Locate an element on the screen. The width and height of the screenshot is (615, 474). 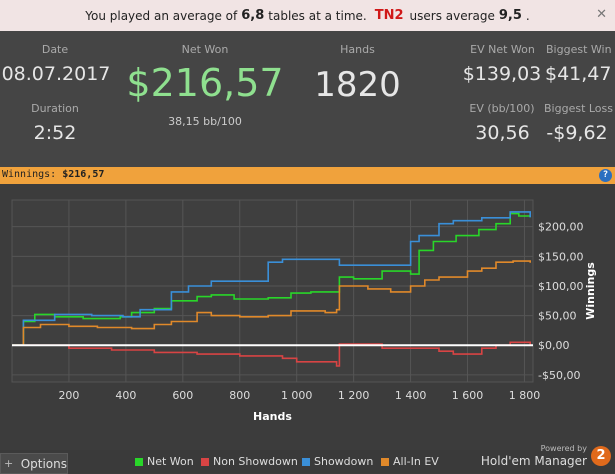
x-tick-label: 800 is located at coordinates (239, 395).